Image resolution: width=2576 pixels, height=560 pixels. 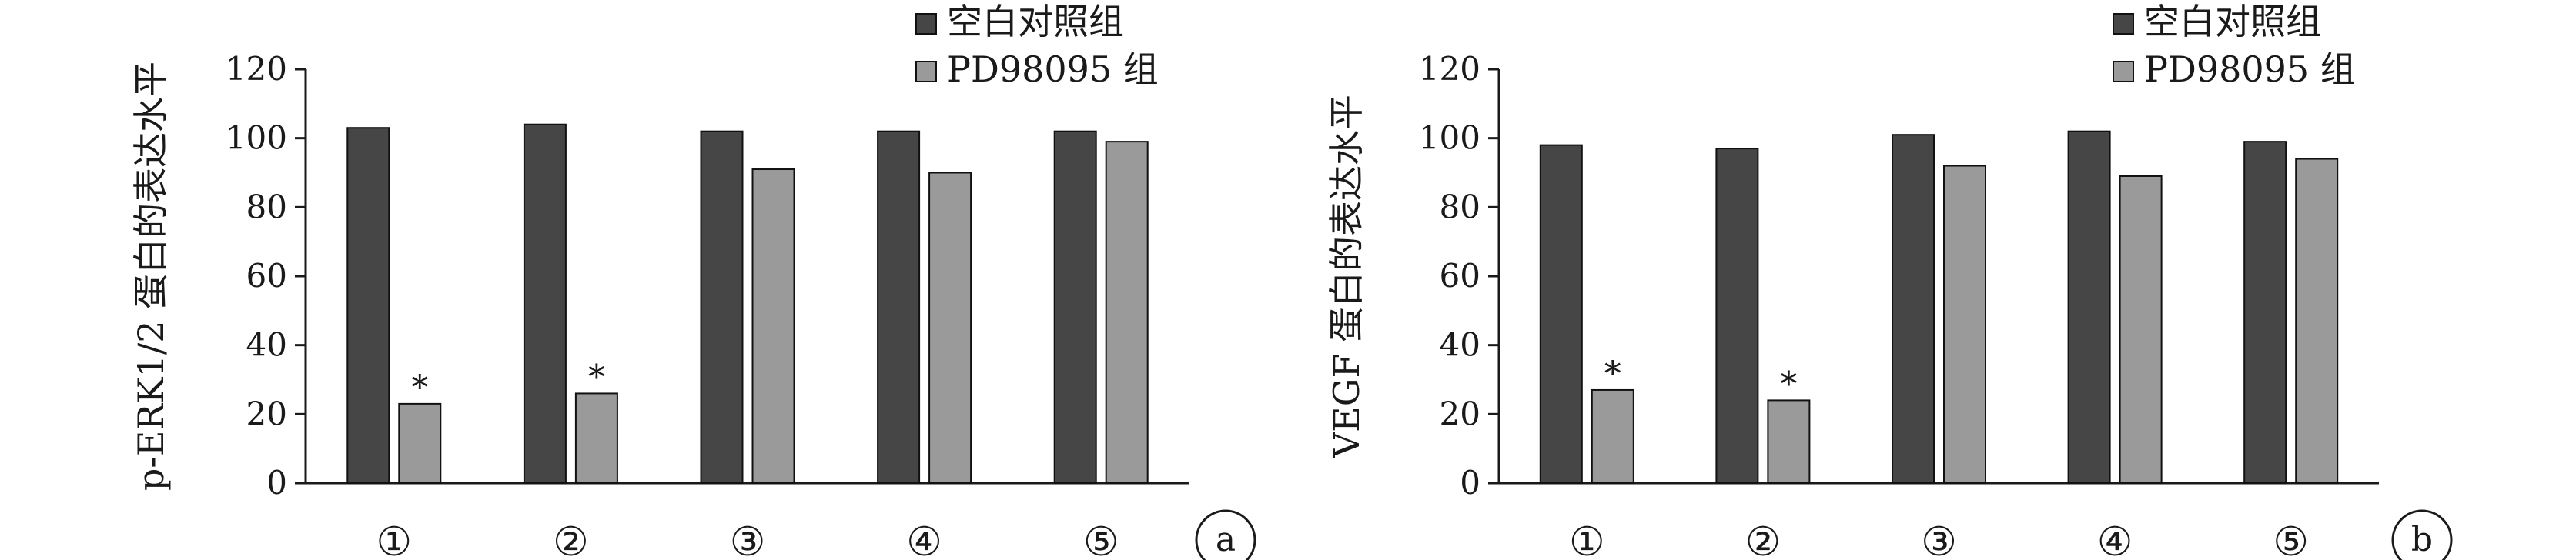 What do you see at coordinates (151, 276) in the screenshot?
I see `y-axis-label: p-ERK1/2 蛋白的表达水平` at bounding box center [151, 276].